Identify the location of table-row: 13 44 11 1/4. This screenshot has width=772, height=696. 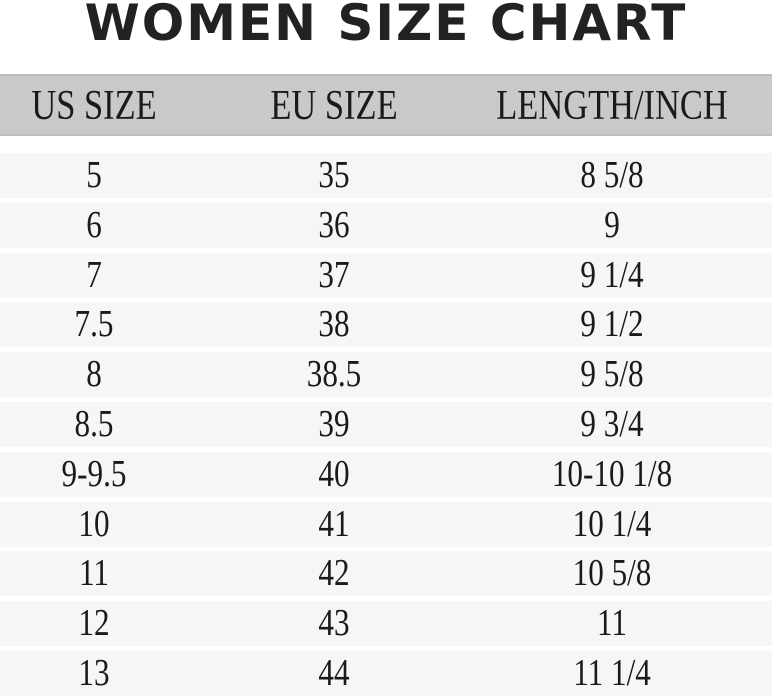
(386, 673).